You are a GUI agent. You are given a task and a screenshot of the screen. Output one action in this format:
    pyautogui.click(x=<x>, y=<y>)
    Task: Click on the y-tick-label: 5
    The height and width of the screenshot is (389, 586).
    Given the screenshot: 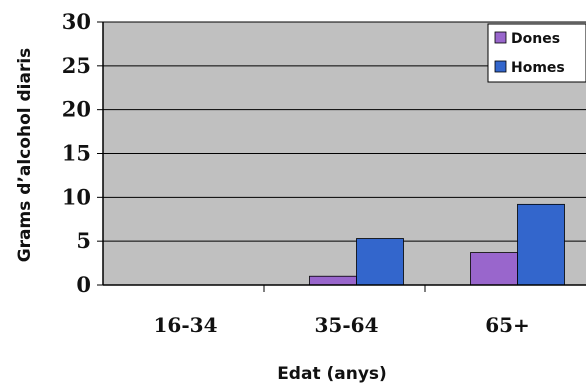 What is the action you would take?
    pyautogui.click(x=83, y=240)
    